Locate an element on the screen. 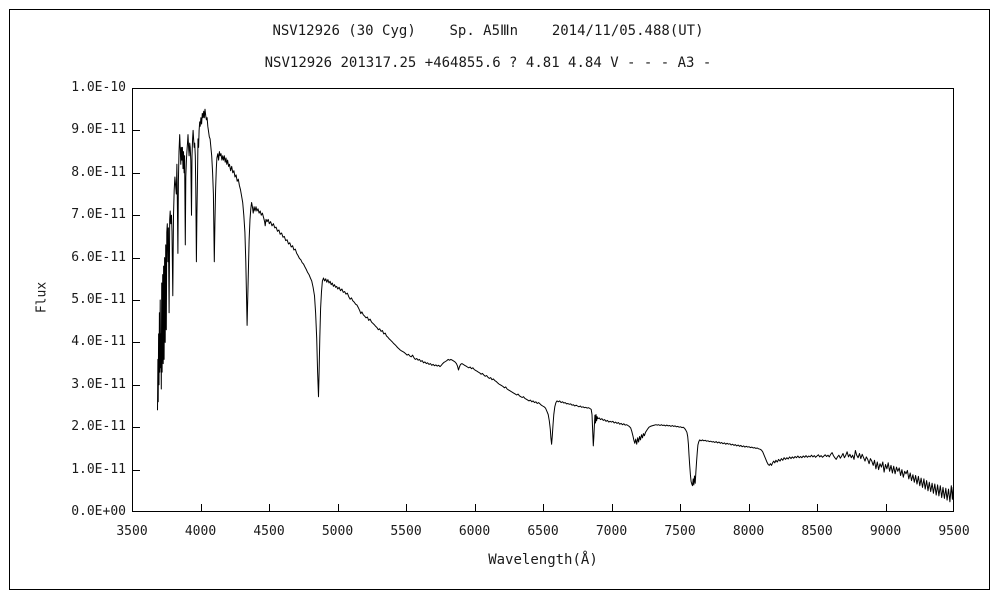  y-tick-label: 1.0E-10 is located at coordinates (98, 87).